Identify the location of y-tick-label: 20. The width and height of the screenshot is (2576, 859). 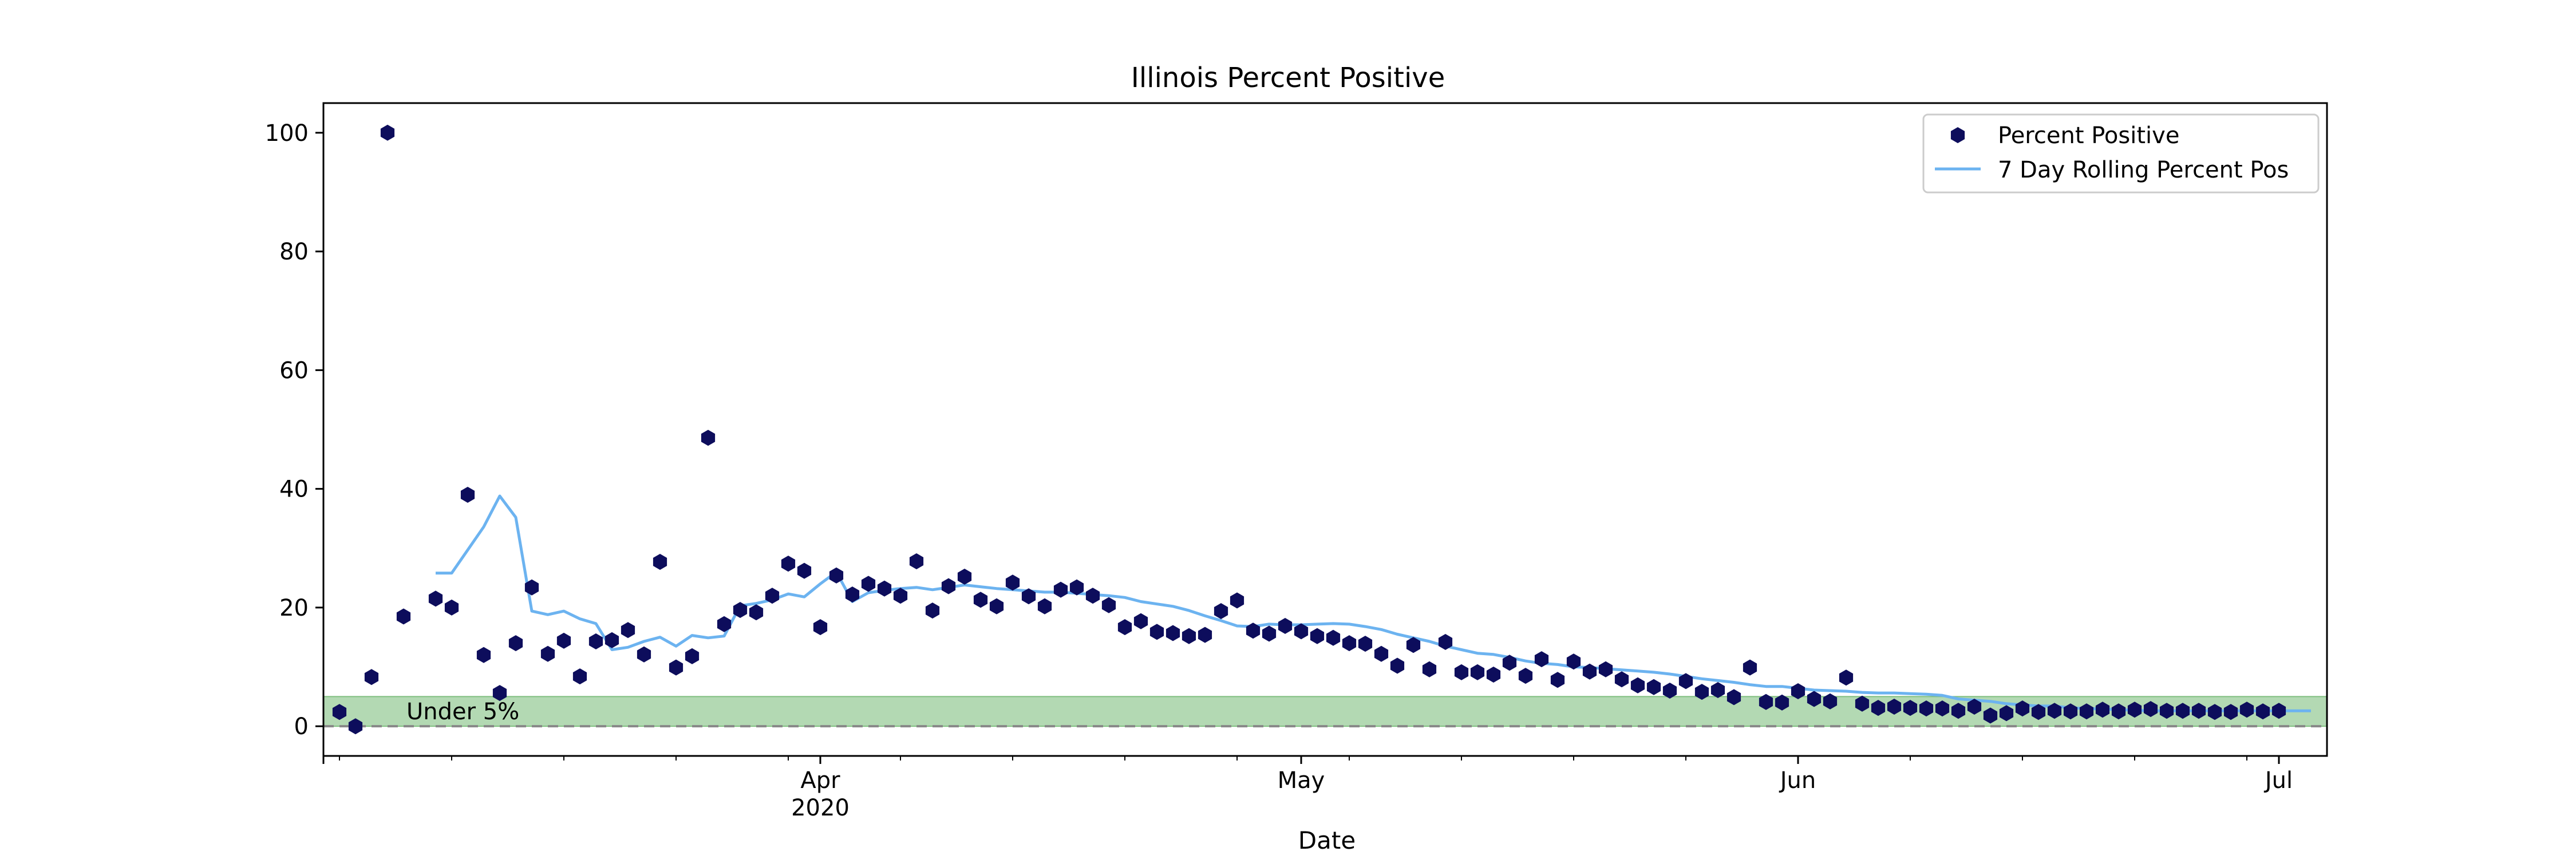
(294, 608).